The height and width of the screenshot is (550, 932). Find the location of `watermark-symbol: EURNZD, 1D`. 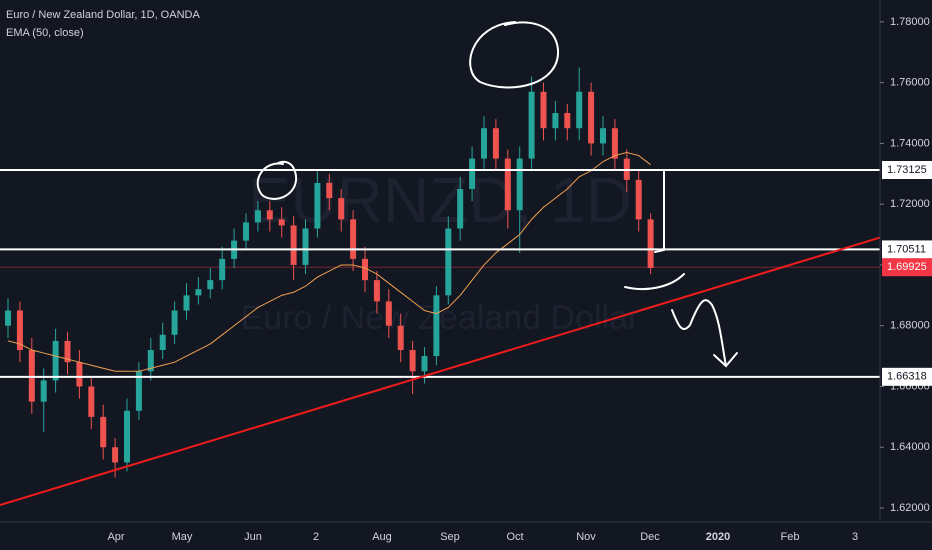

watermark-symbol: EURNZD, 1D is located at coordinates (440, 200).